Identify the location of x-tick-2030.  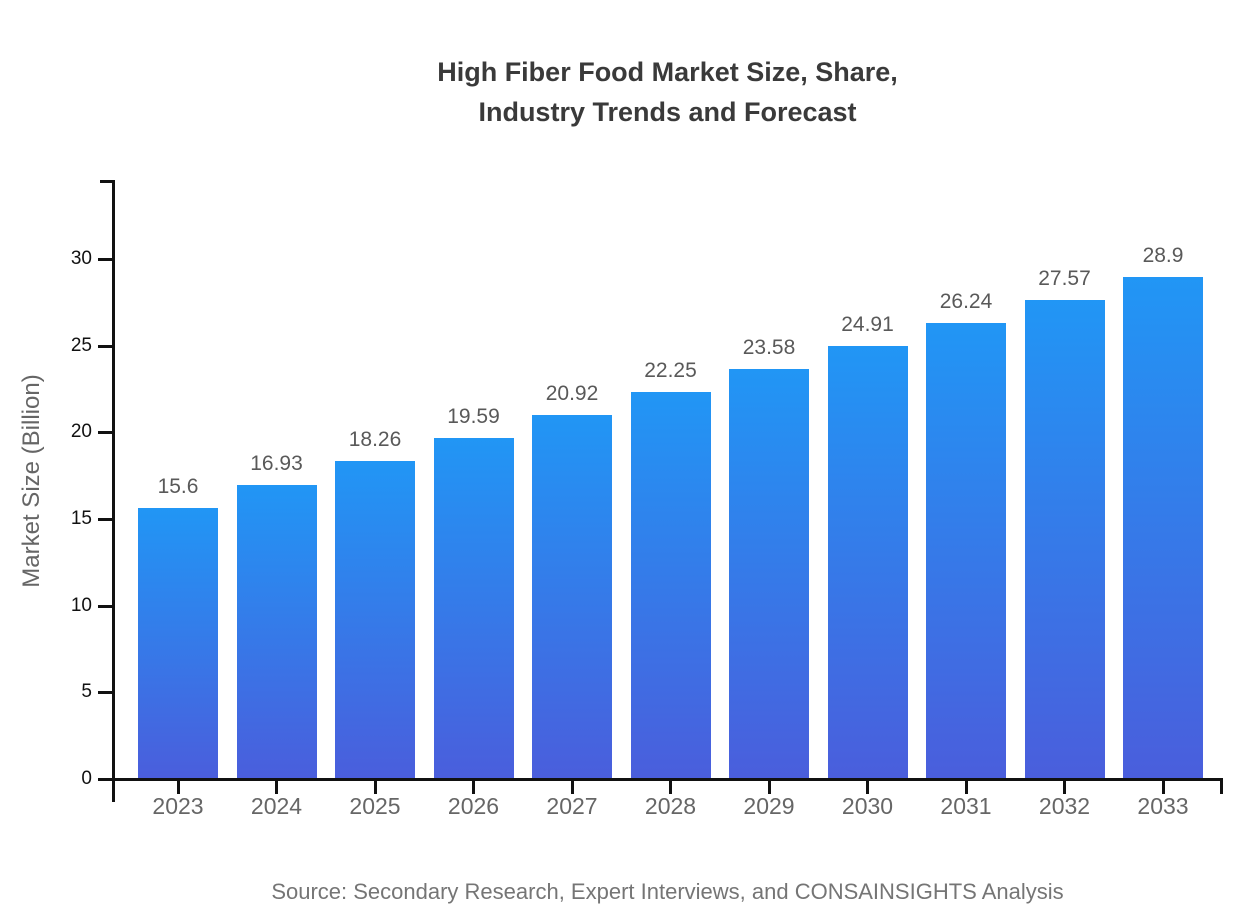
(867, 787).